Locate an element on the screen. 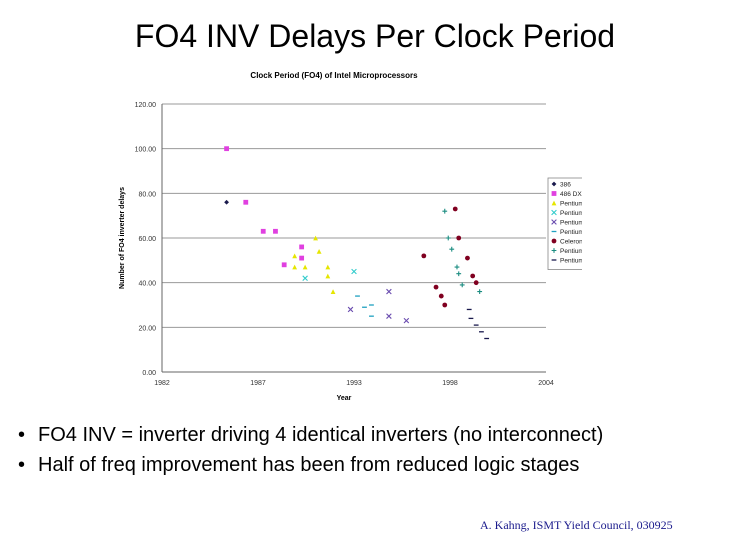 The image size is (750, 540). x-tick-label: 1998 is located at coordinates (450, 383).